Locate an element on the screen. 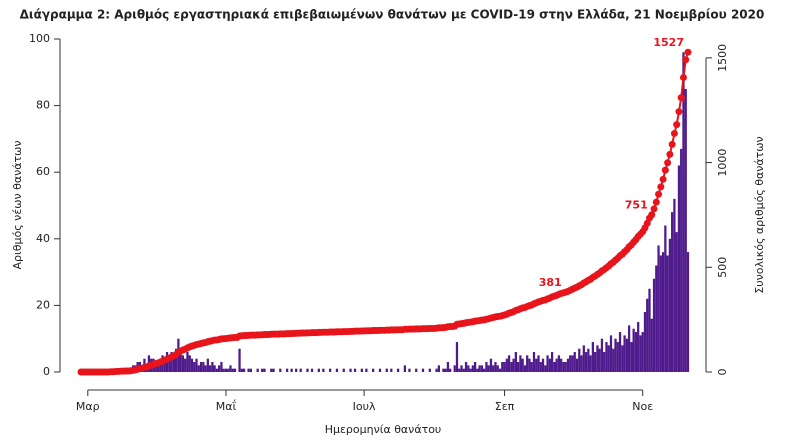  annotation: 381 is located at coordinates (550, 282).